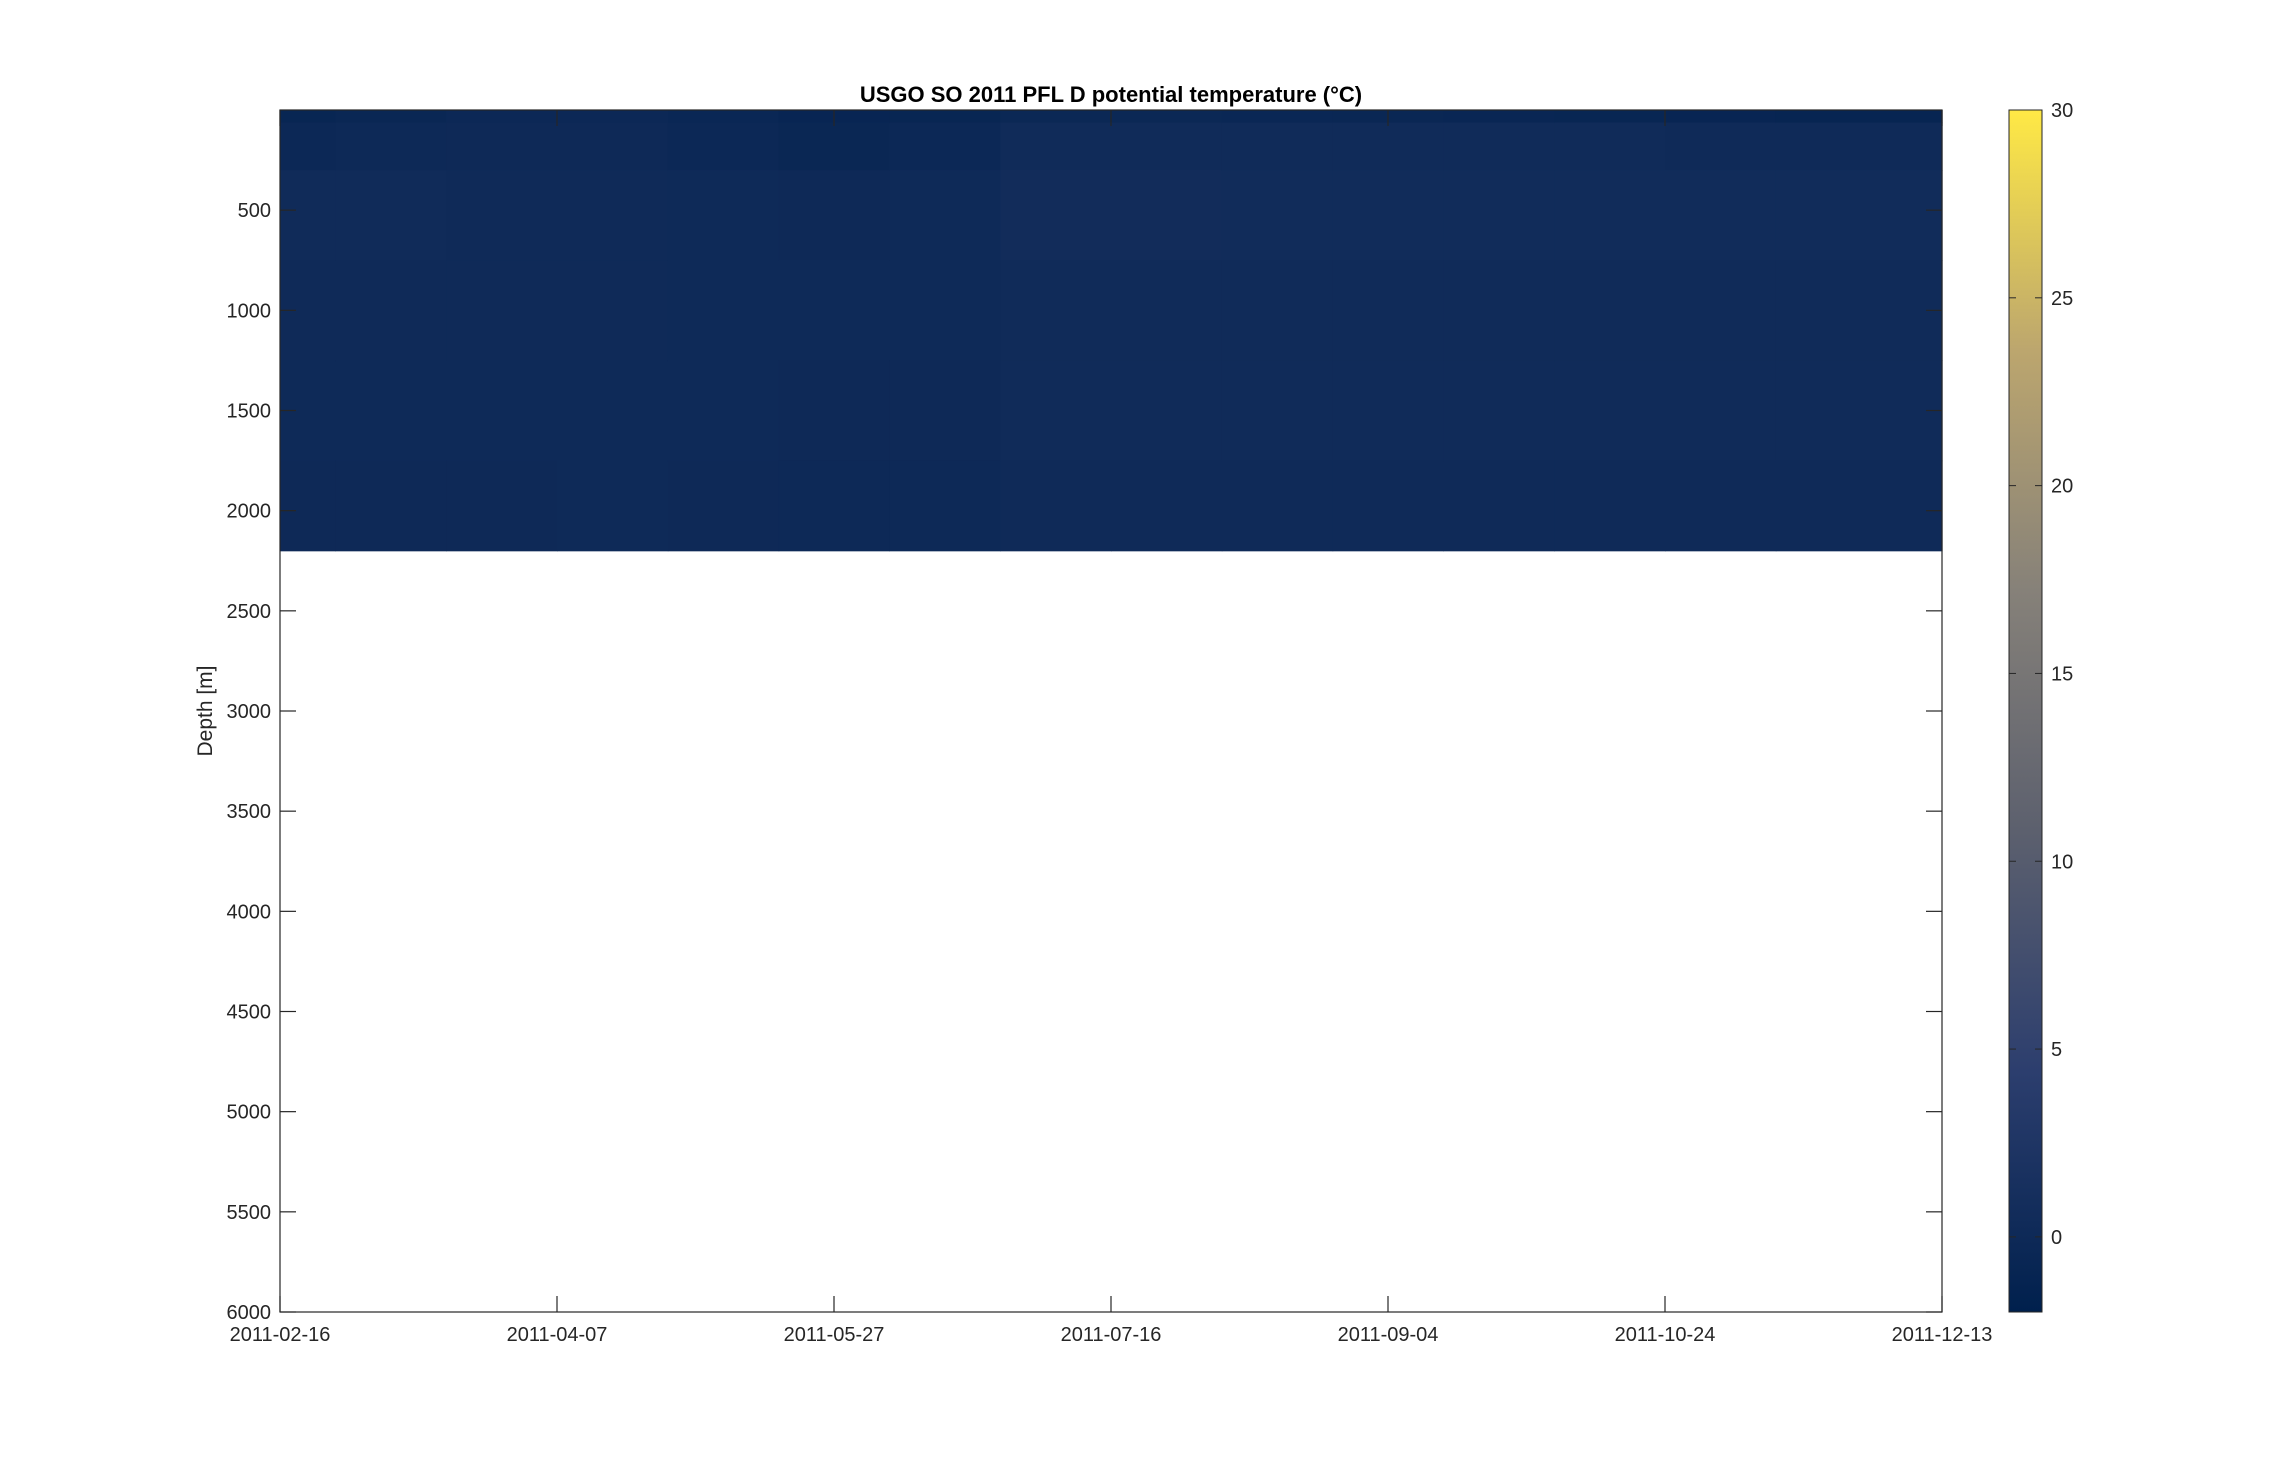 The image size is (2281, 1467). Describe the element at coordinates (2056, 1238) in the screenshot. I see `colorbar-tick-label: 0` at that location.